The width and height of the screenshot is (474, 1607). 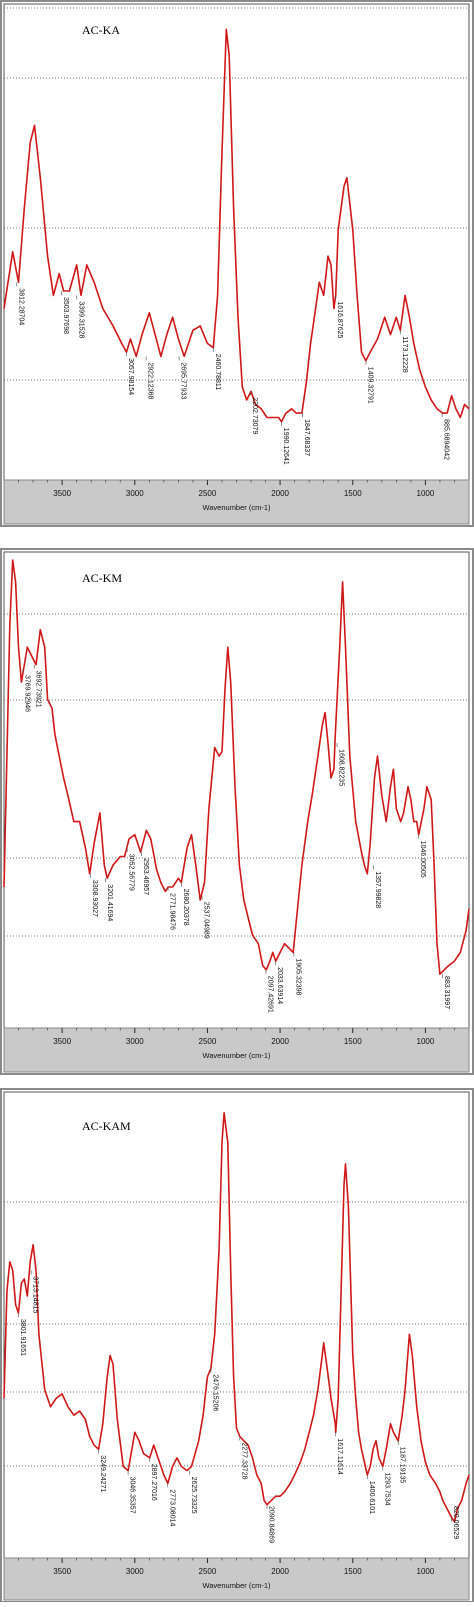 What do you see at coordinates (145, 876) in the screenshot?
I see `peak-label: 2953.46957` at bounding box center [145, 876].